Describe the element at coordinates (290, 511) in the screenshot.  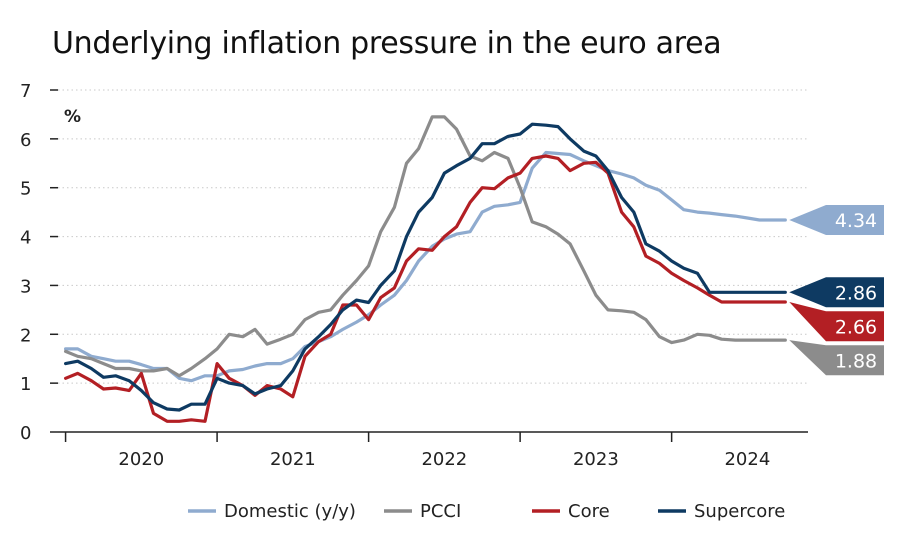
I see `legend-label: Domestic (y/y)` at that location.